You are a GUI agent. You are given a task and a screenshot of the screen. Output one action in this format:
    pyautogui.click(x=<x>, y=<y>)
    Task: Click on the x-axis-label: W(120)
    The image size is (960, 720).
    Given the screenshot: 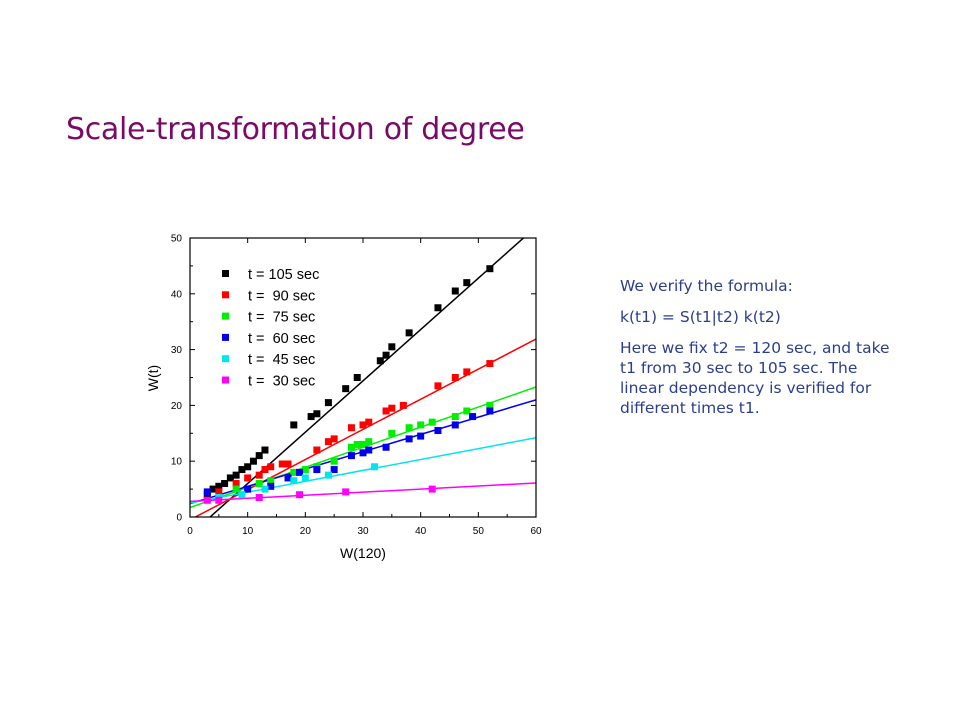 What is the action you would take?
    pyautogui.click(x=363, y=553)
    